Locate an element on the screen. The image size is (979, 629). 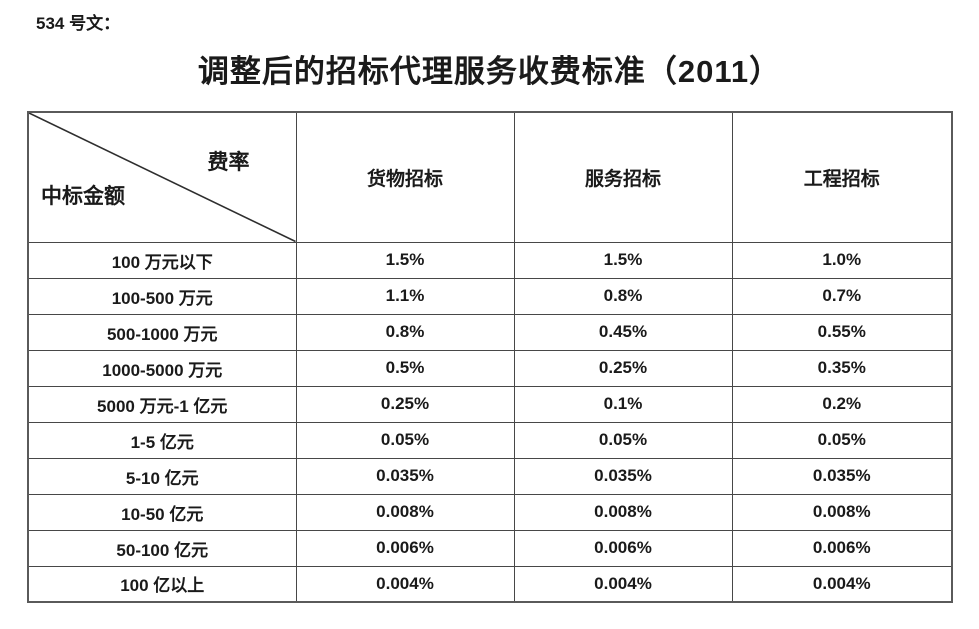
column-header-services: 服务招标 is located at coordinates (623, 177).